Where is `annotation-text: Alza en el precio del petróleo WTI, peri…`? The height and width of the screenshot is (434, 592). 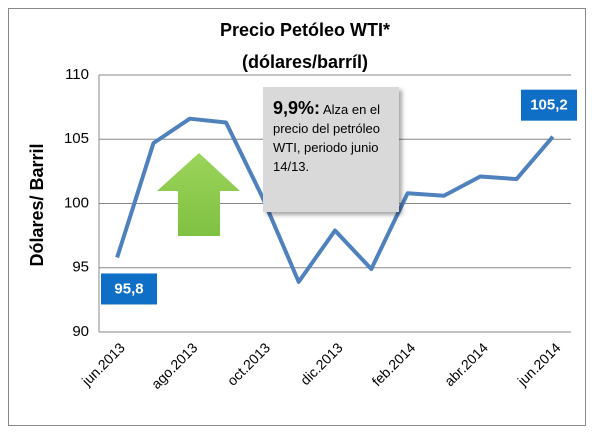
annotation-text: Alza en el precio del petróleo WTI, peri… is located at coordinates (327, 138).